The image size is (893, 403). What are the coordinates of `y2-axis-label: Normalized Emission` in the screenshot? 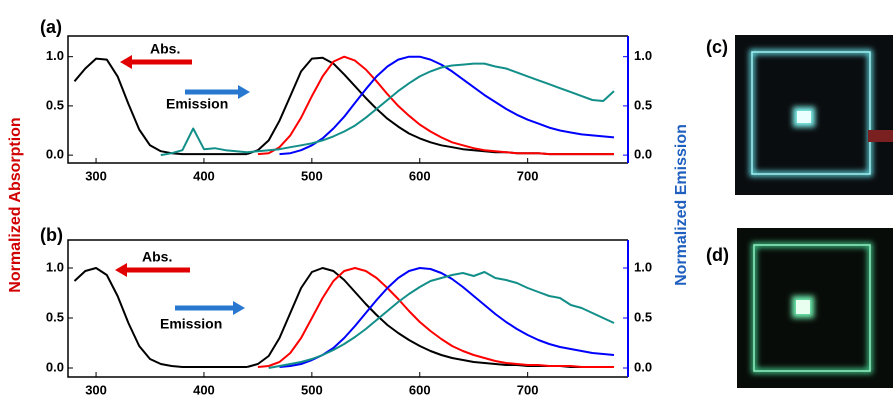 It's located at (681, 205).